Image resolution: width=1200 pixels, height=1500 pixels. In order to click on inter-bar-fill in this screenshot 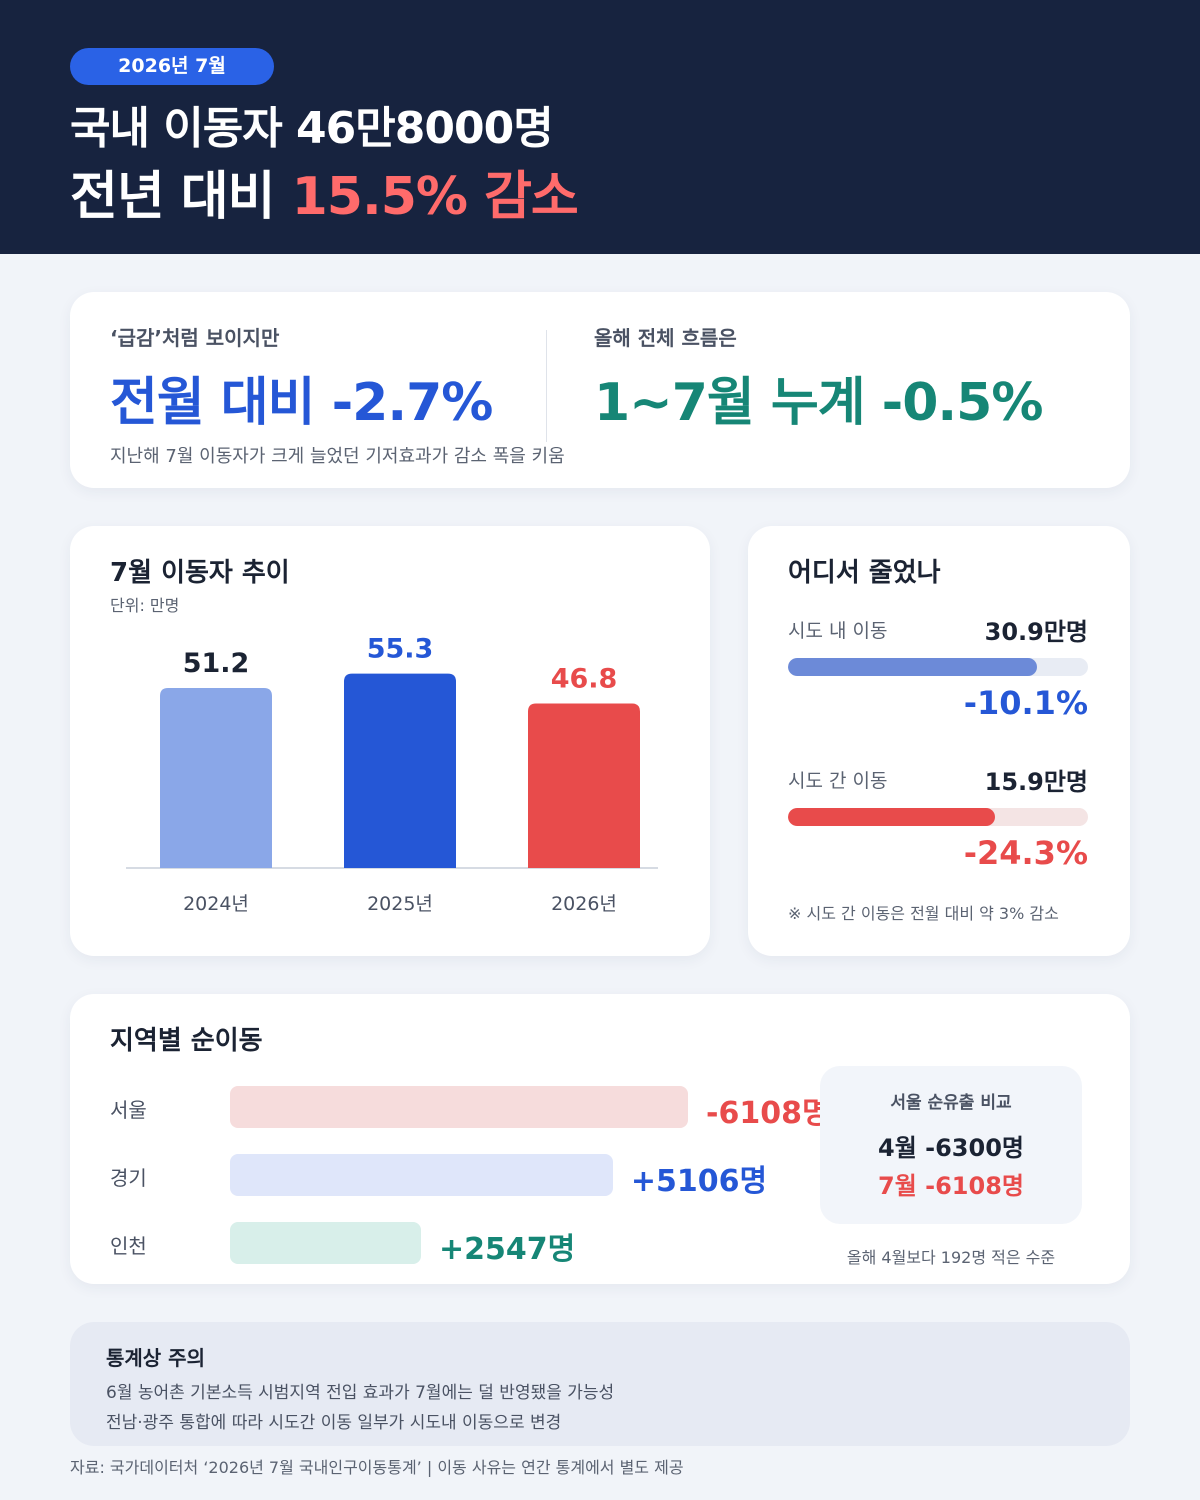, I will do `click(891, 817)`.